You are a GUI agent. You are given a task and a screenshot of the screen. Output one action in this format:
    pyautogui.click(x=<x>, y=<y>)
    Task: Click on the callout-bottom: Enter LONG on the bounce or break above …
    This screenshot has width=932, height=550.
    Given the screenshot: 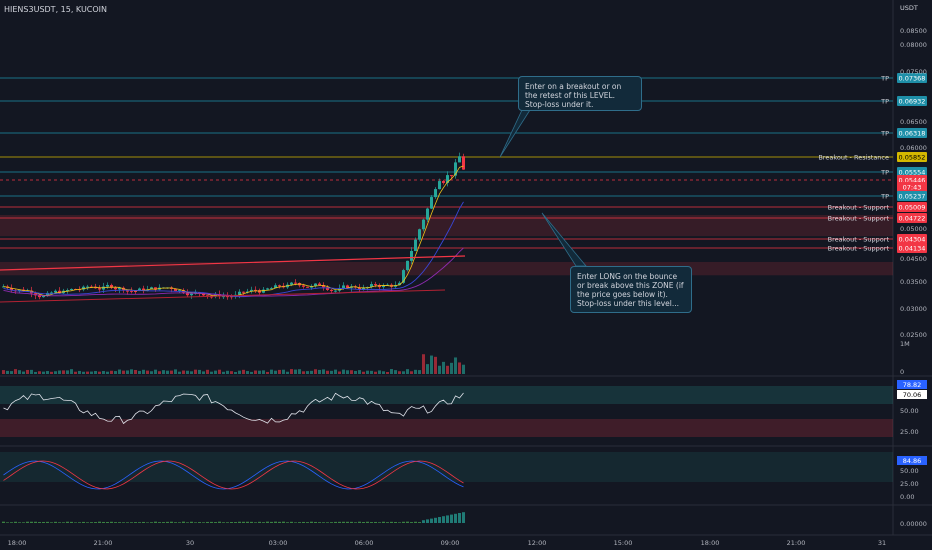 What is the action you would take?
    pyautogui.click(x=631, y=289)
    